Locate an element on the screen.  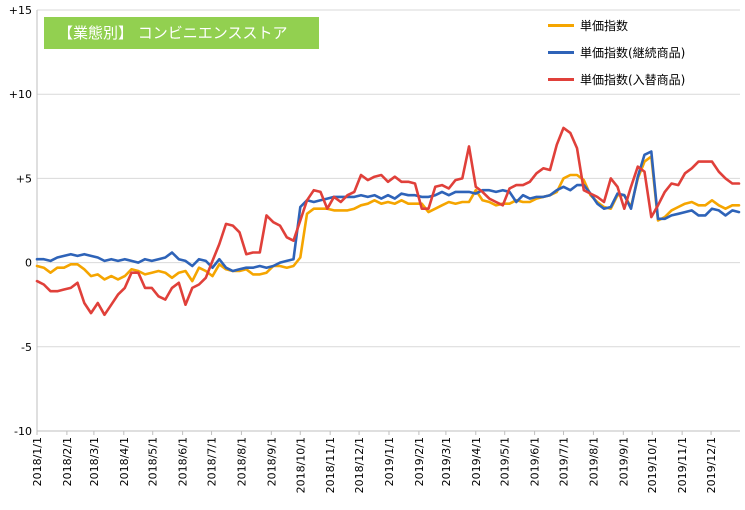
x-tick-label: 2019/11/1 is located at coordinates (682, 465).